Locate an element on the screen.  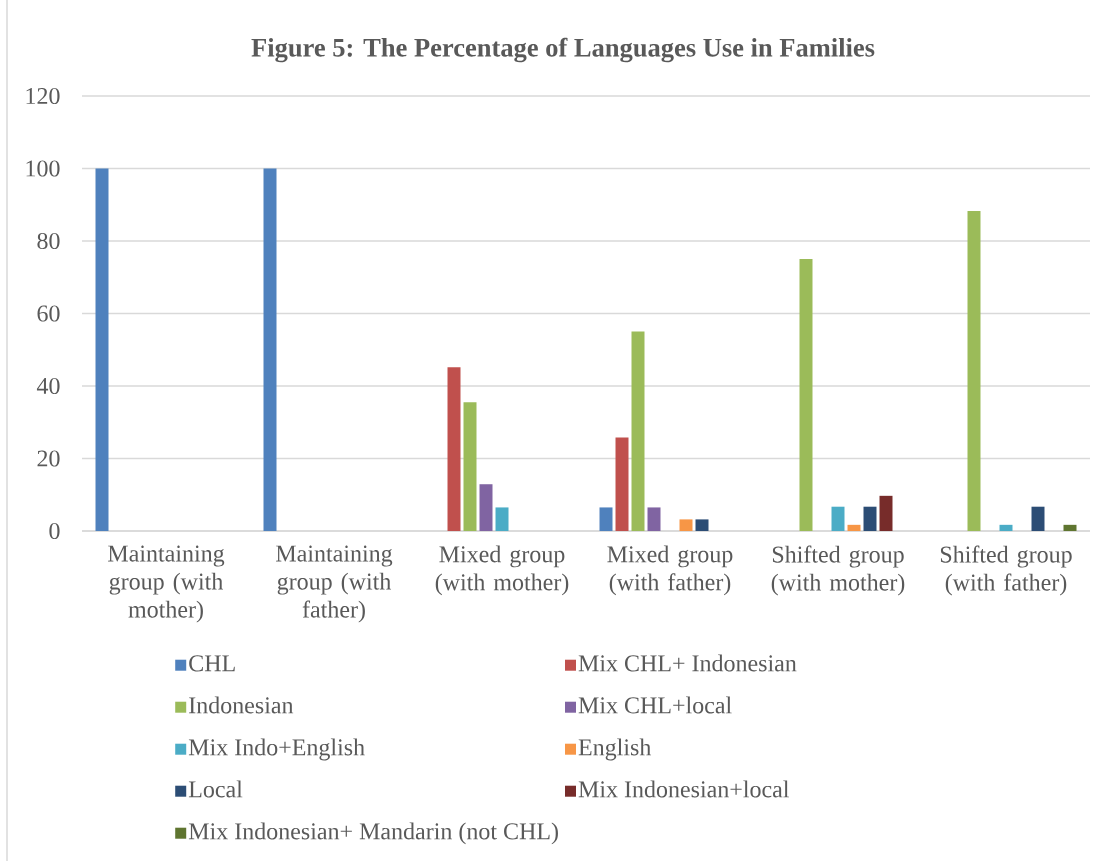
legend-label: Mix Indonesian+local is located at coordinates (684, 789).